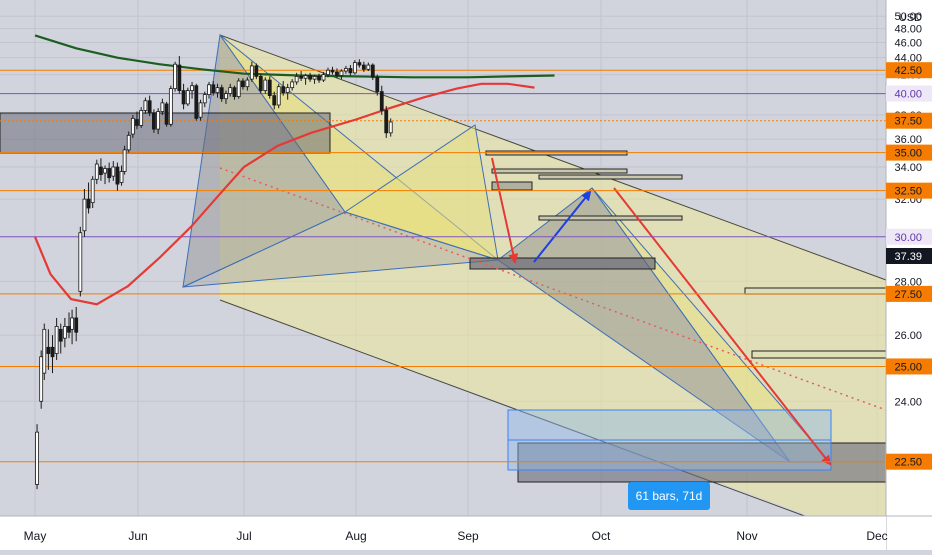  I want to click on y-tick-label: 50.00, so click(908, 17).